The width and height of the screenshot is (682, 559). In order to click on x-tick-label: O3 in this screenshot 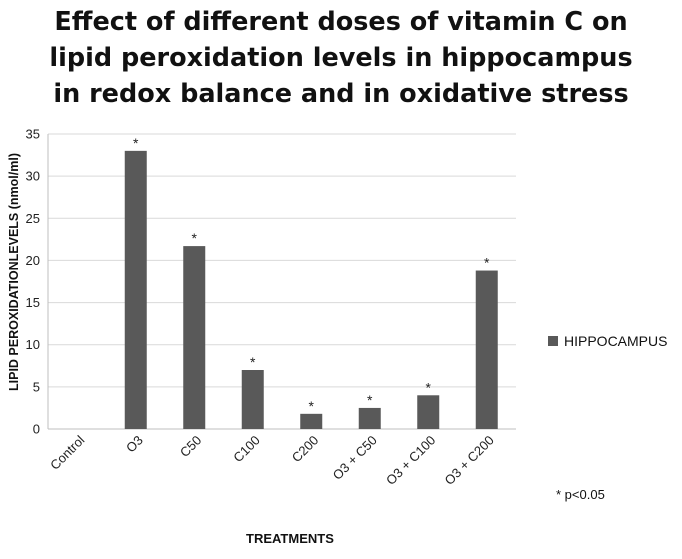, I will do `click(134, 444)`.